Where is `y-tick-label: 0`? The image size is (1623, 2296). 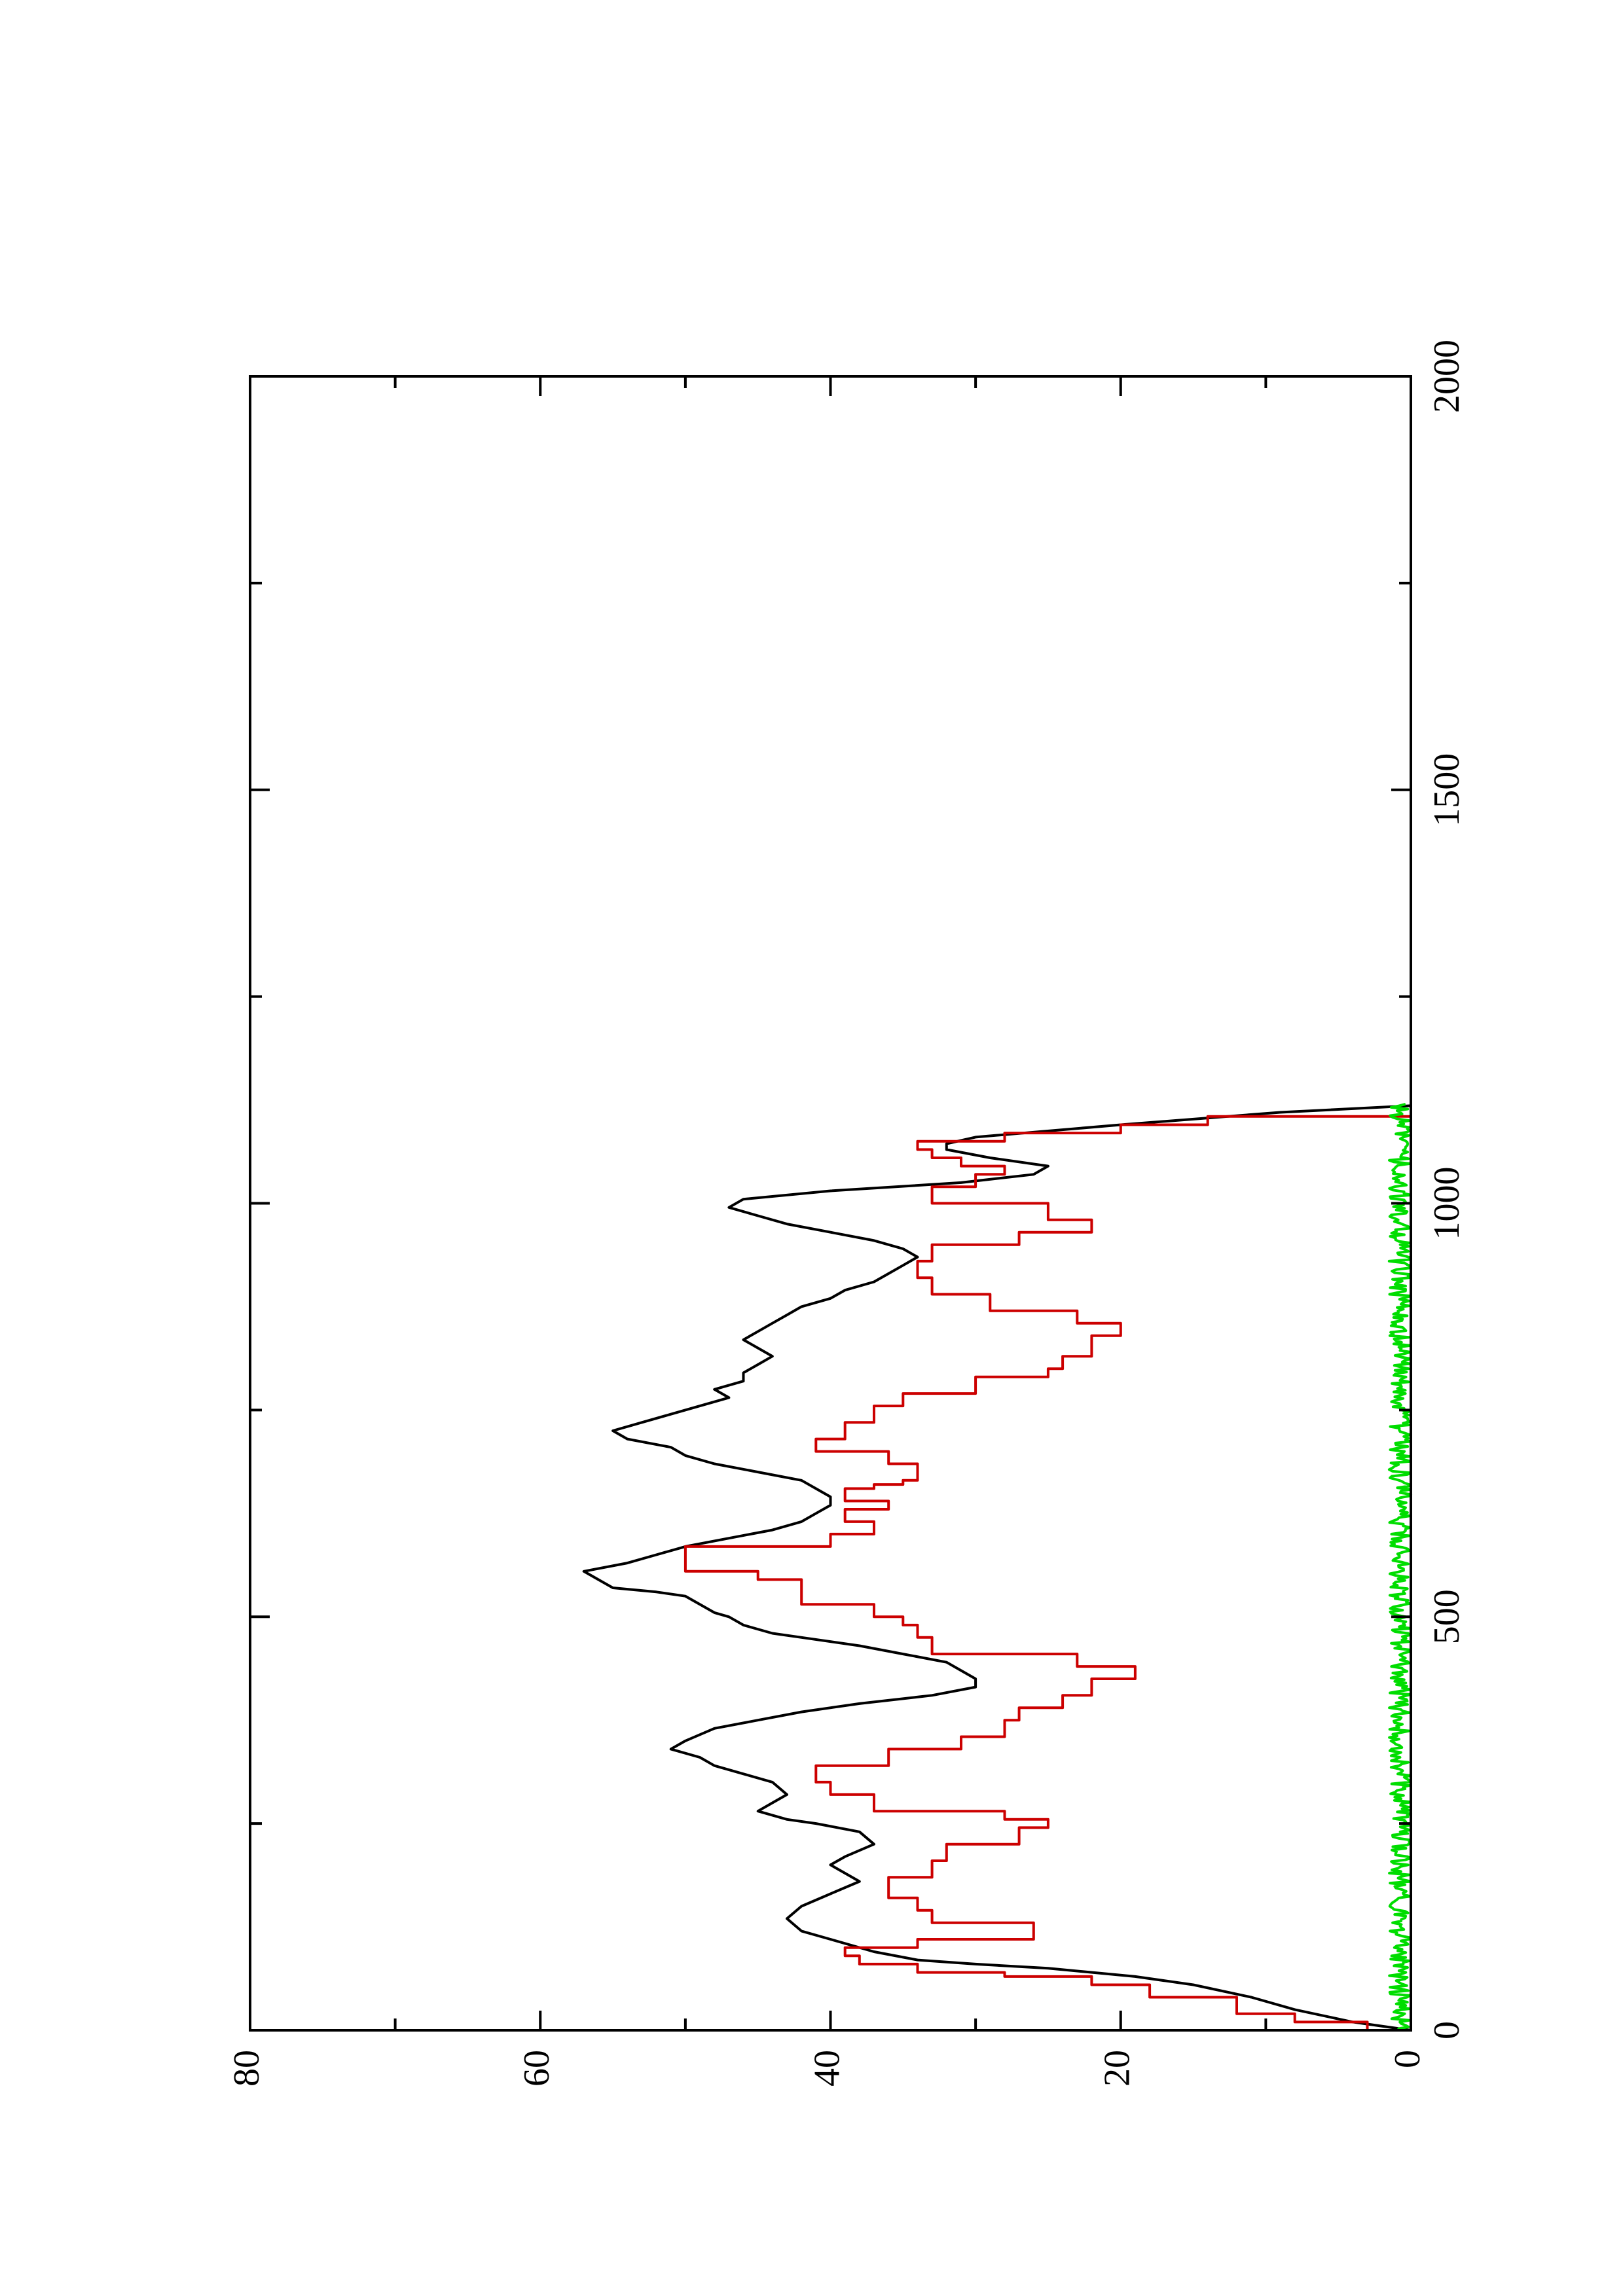
y-tick-label: 0 is located at coordinates (1407, 2059).